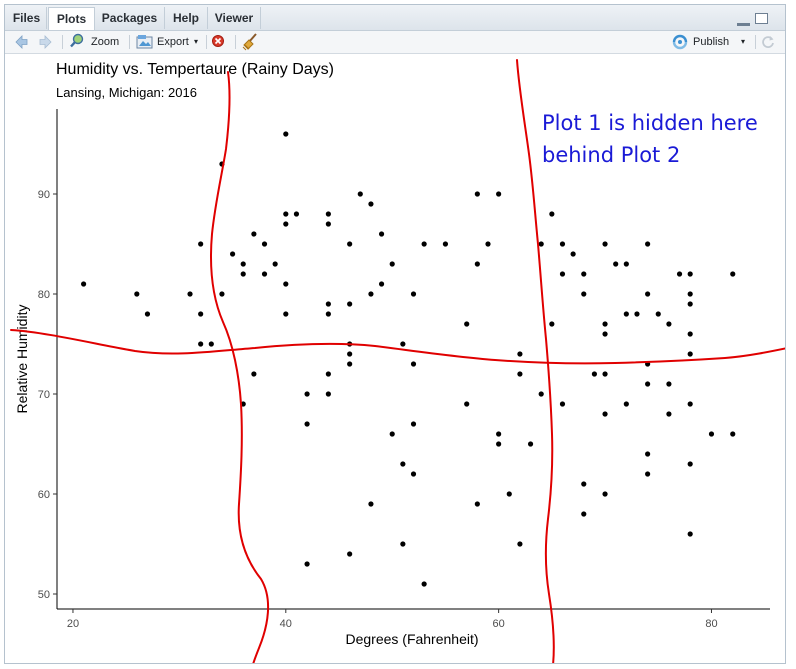 The width and height of the screenshot is (796, 669). I want to click on forward-arrow-icon, so click(46, 42).